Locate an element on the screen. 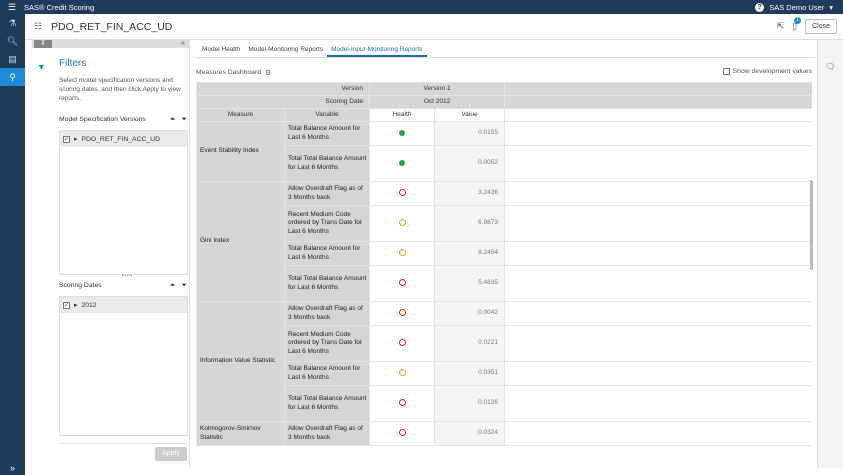 The width and height of the screenshot is (843, 475). value-cell: 0.0324 is located at coordinates (469, 433).